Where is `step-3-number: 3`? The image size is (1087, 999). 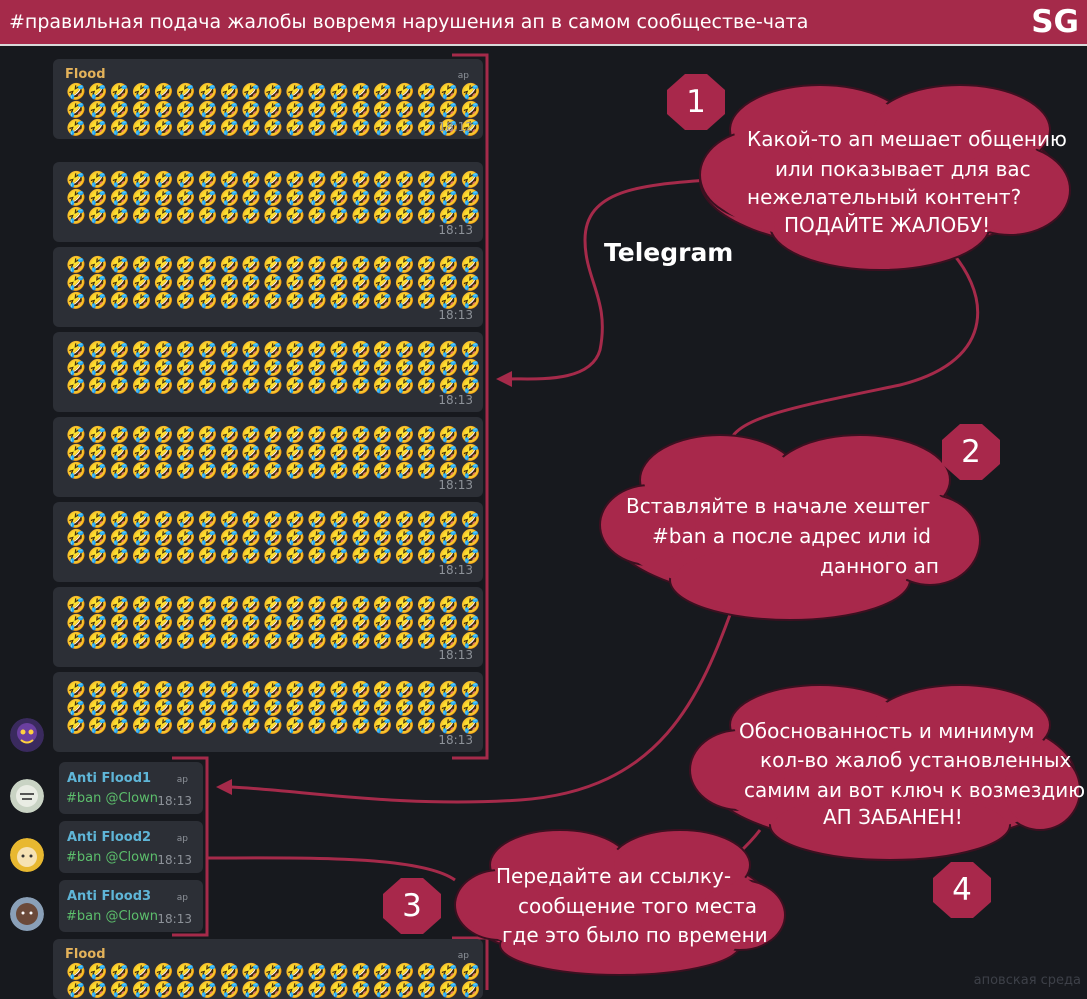
step-3-number: 3 is located at coordinates (412, 906).